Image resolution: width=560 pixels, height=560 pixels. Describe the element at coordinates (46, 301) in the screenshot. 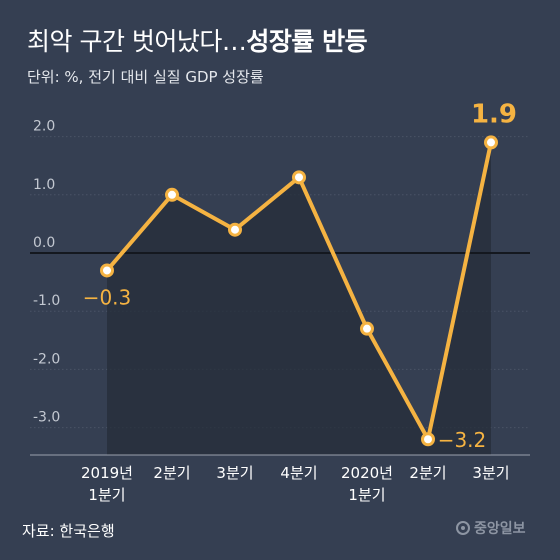

I see `y-tick-label: -1.0` at that location.